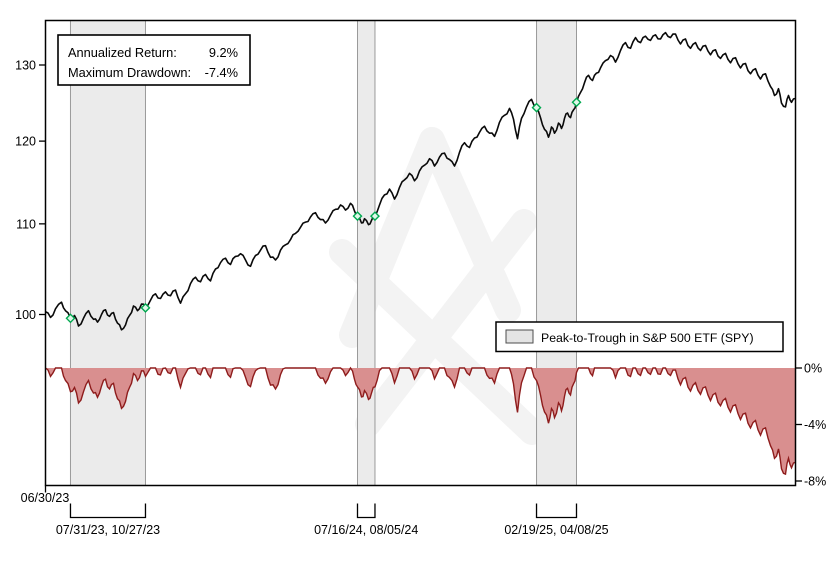 This screenshot has height=563, width=839. I want to click on legend-border, so click(639, 337).